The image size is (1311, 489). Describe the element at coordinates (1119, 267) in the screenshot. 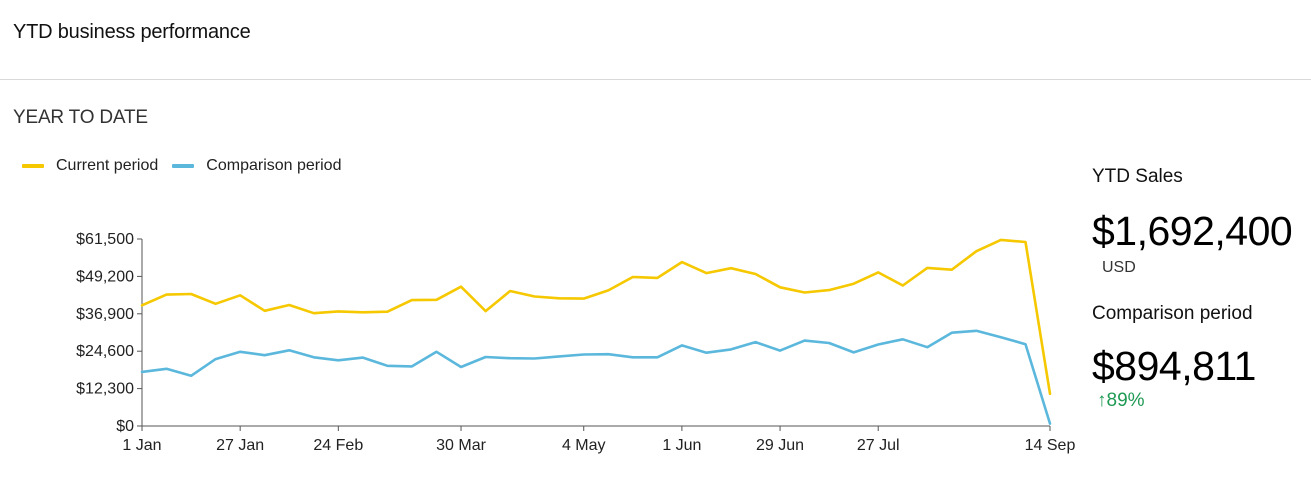

I see `ytd-sales-unit: USD` at that location.